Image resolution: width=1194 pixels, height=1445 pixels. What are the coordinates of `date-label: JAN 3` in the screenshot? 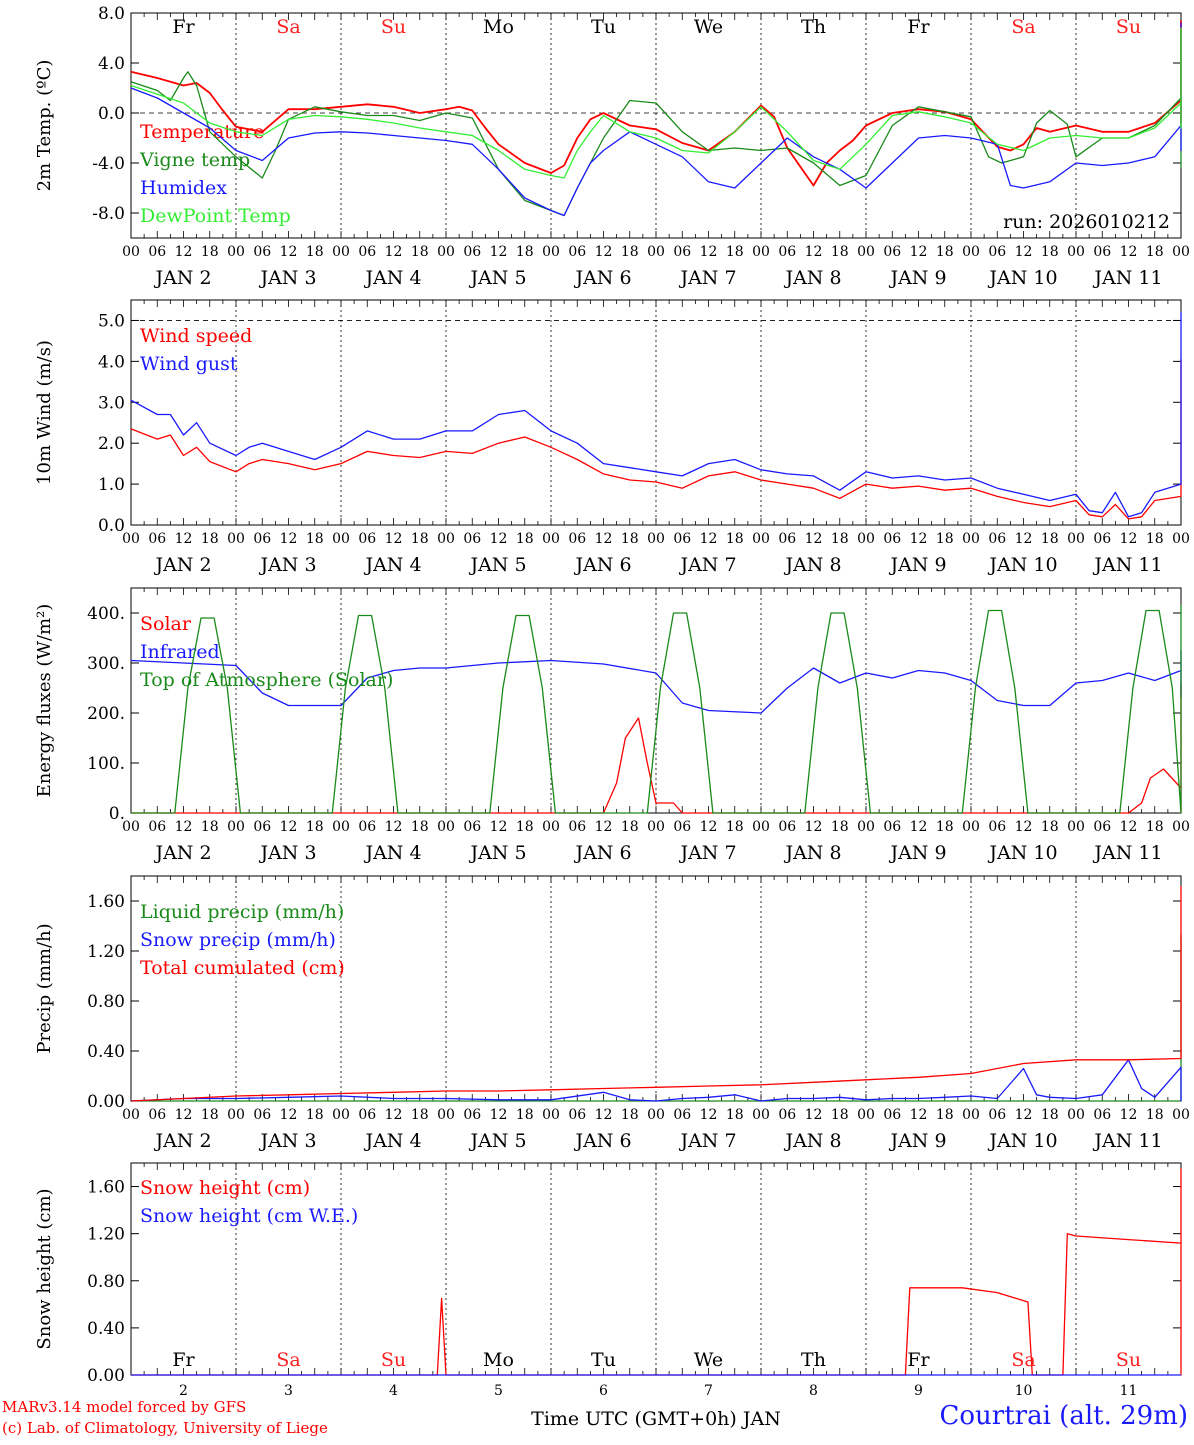 It's located at (287, 853).